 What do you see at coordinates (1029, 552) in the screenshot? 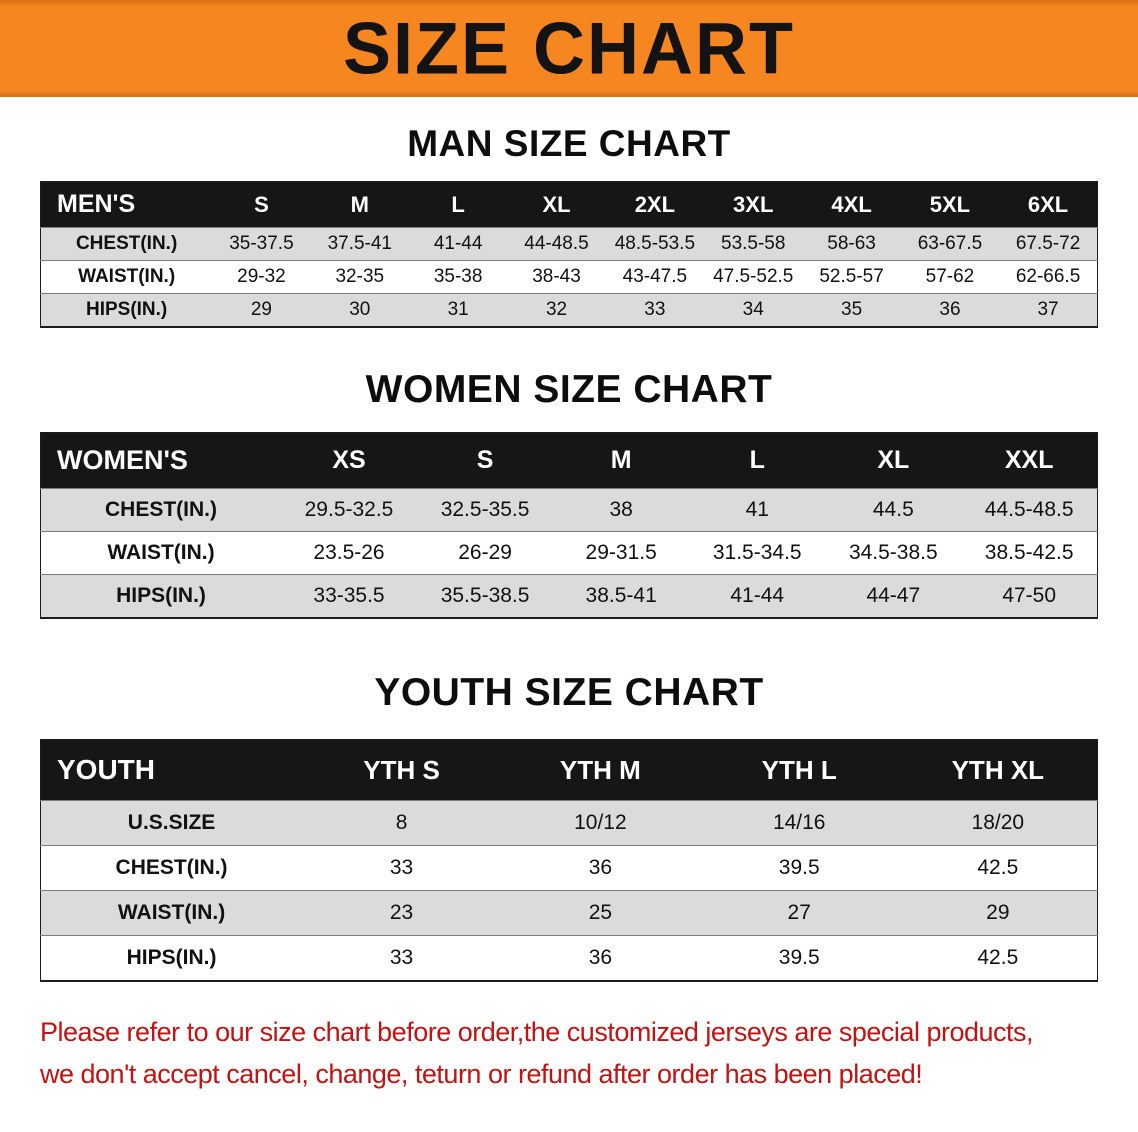
I see `measurement-value: 38.5-42.5` at bounding box center [1029, 552].